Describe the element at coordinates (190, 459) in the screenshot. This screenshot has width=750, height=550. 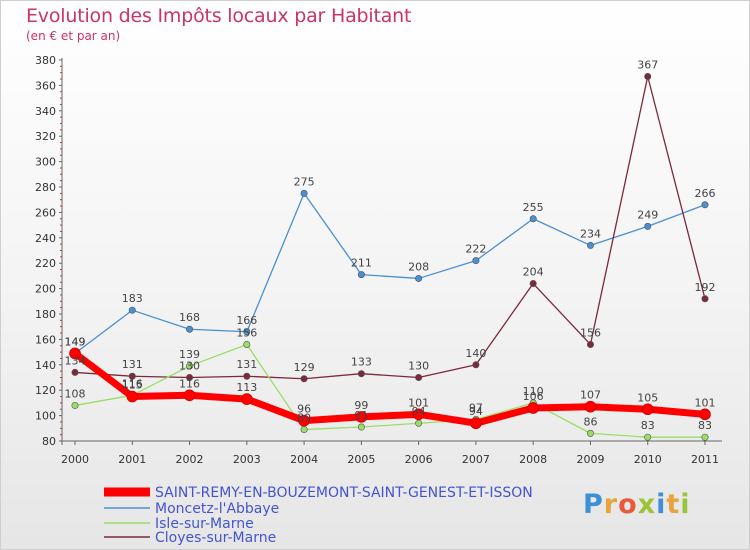
I see `x-tick-label: 2002` at that location.